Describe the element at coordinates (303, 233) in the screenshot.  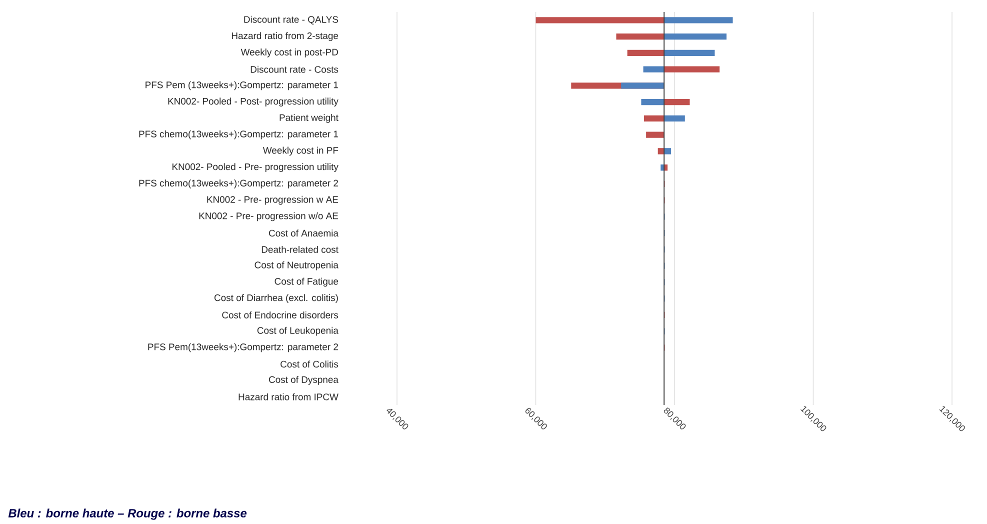
I see `y-tick-label: Cost of Anaemia` at that location.